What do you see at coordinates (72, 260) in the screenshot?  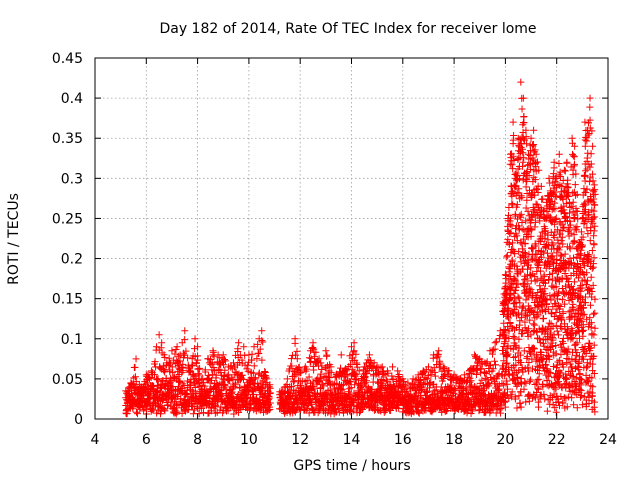 I see `y-tick-label: 0.2` at bounding box center [72, 260].